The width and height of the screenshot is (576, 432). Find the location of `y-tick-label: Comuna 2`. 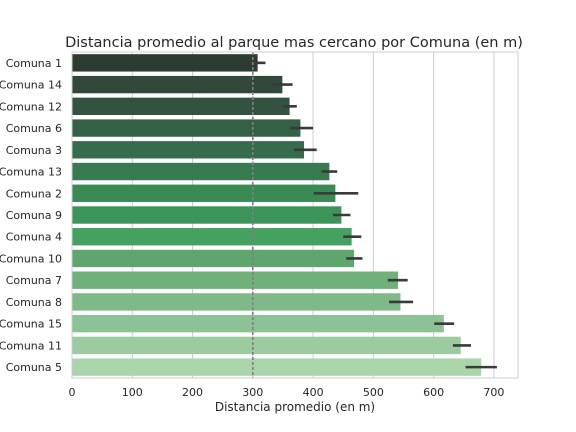

y-tick-label: Comuna 2 is located at coordinates (34, 193).